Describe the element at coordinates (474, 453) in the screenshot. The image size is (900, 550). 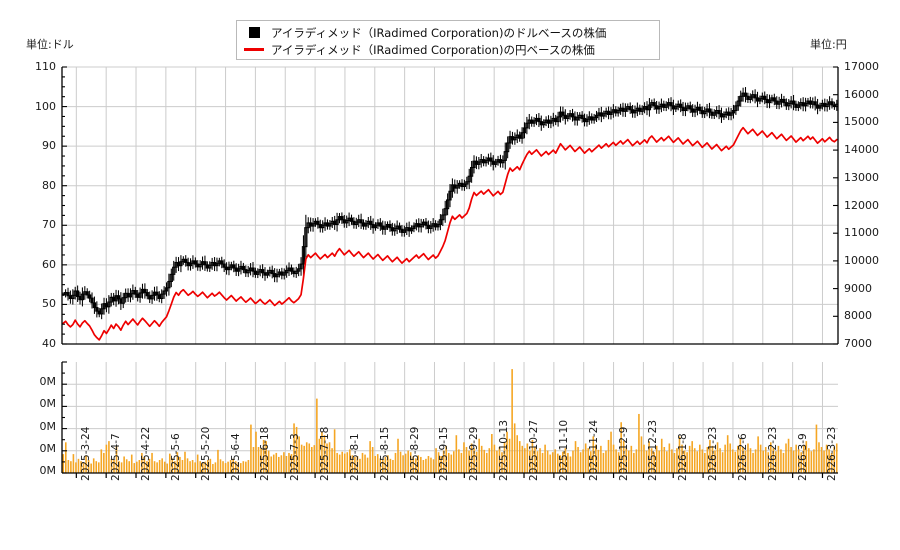
I see `x-axis-tick: 2025-9-29` at that location.